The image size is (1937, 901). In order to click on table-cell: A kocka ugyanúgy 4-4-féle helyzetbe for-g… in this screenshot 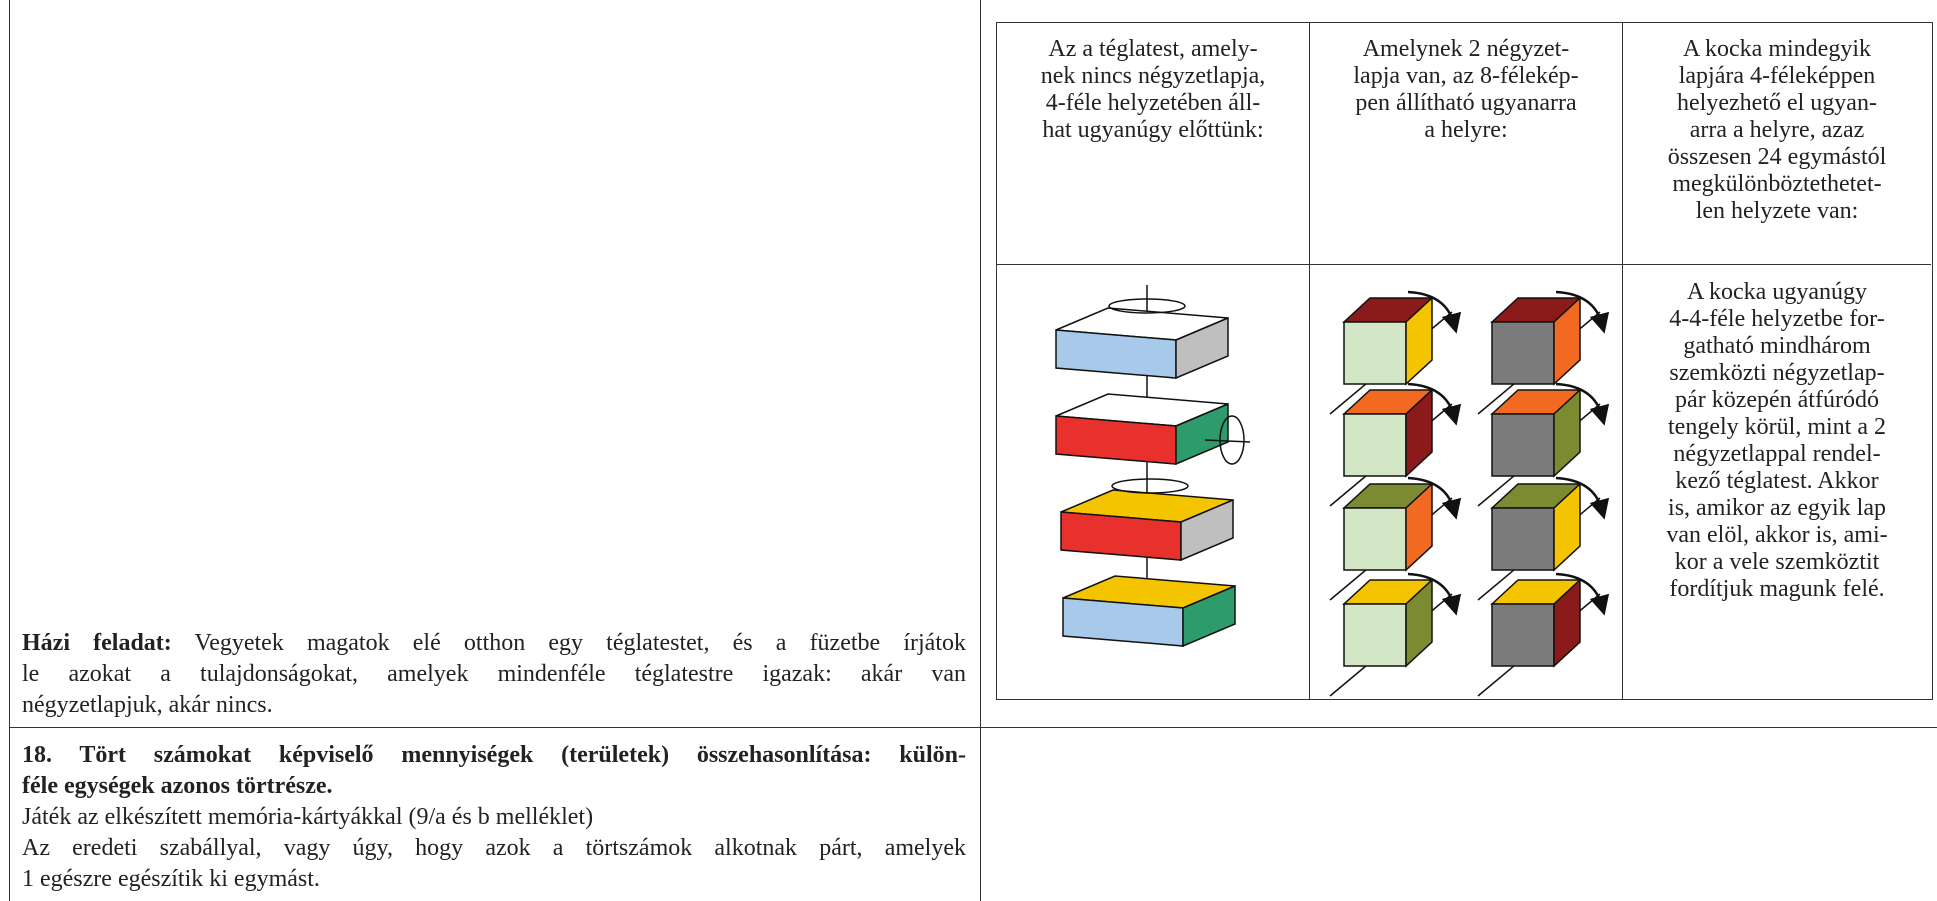, I will do `click(1777, 441)`.